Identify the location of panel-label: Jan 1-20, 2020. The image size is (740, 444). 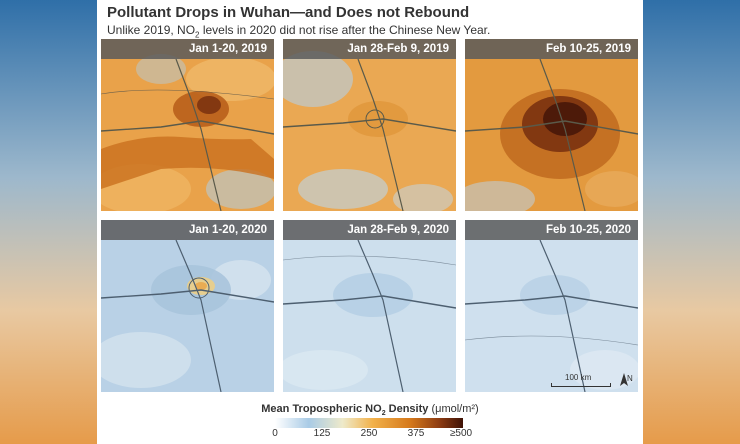
(187, 230).